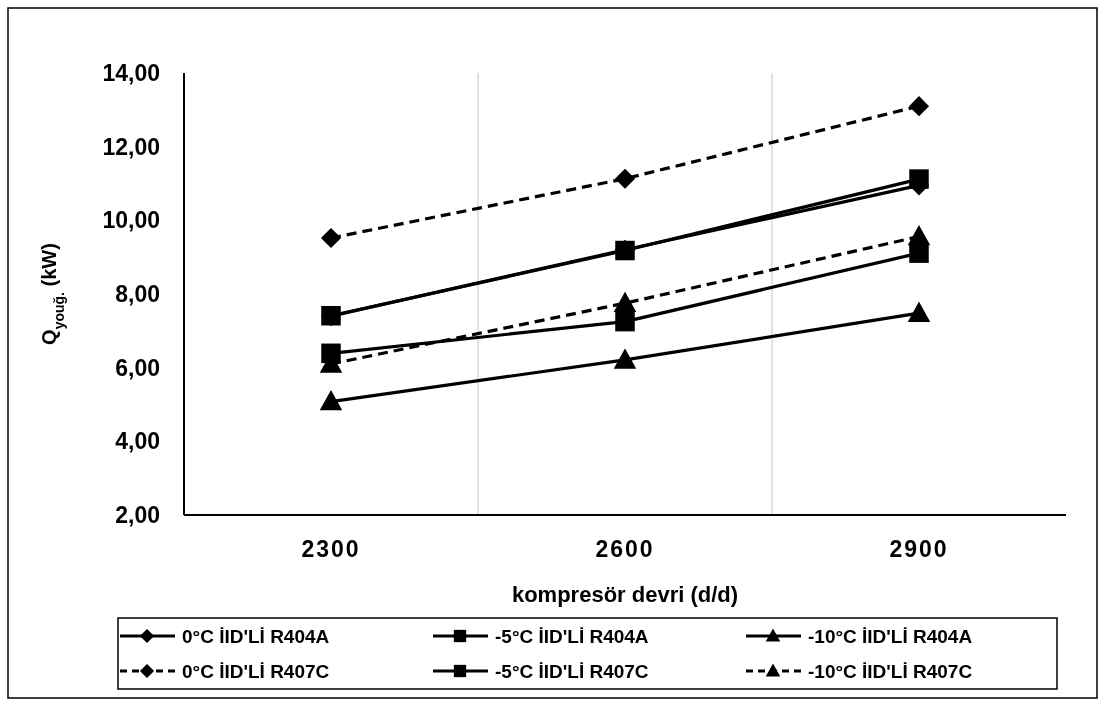 This screenshot has height=706, width=1105. I want to click on y-tick-label: 12,00, so click(131, 146).